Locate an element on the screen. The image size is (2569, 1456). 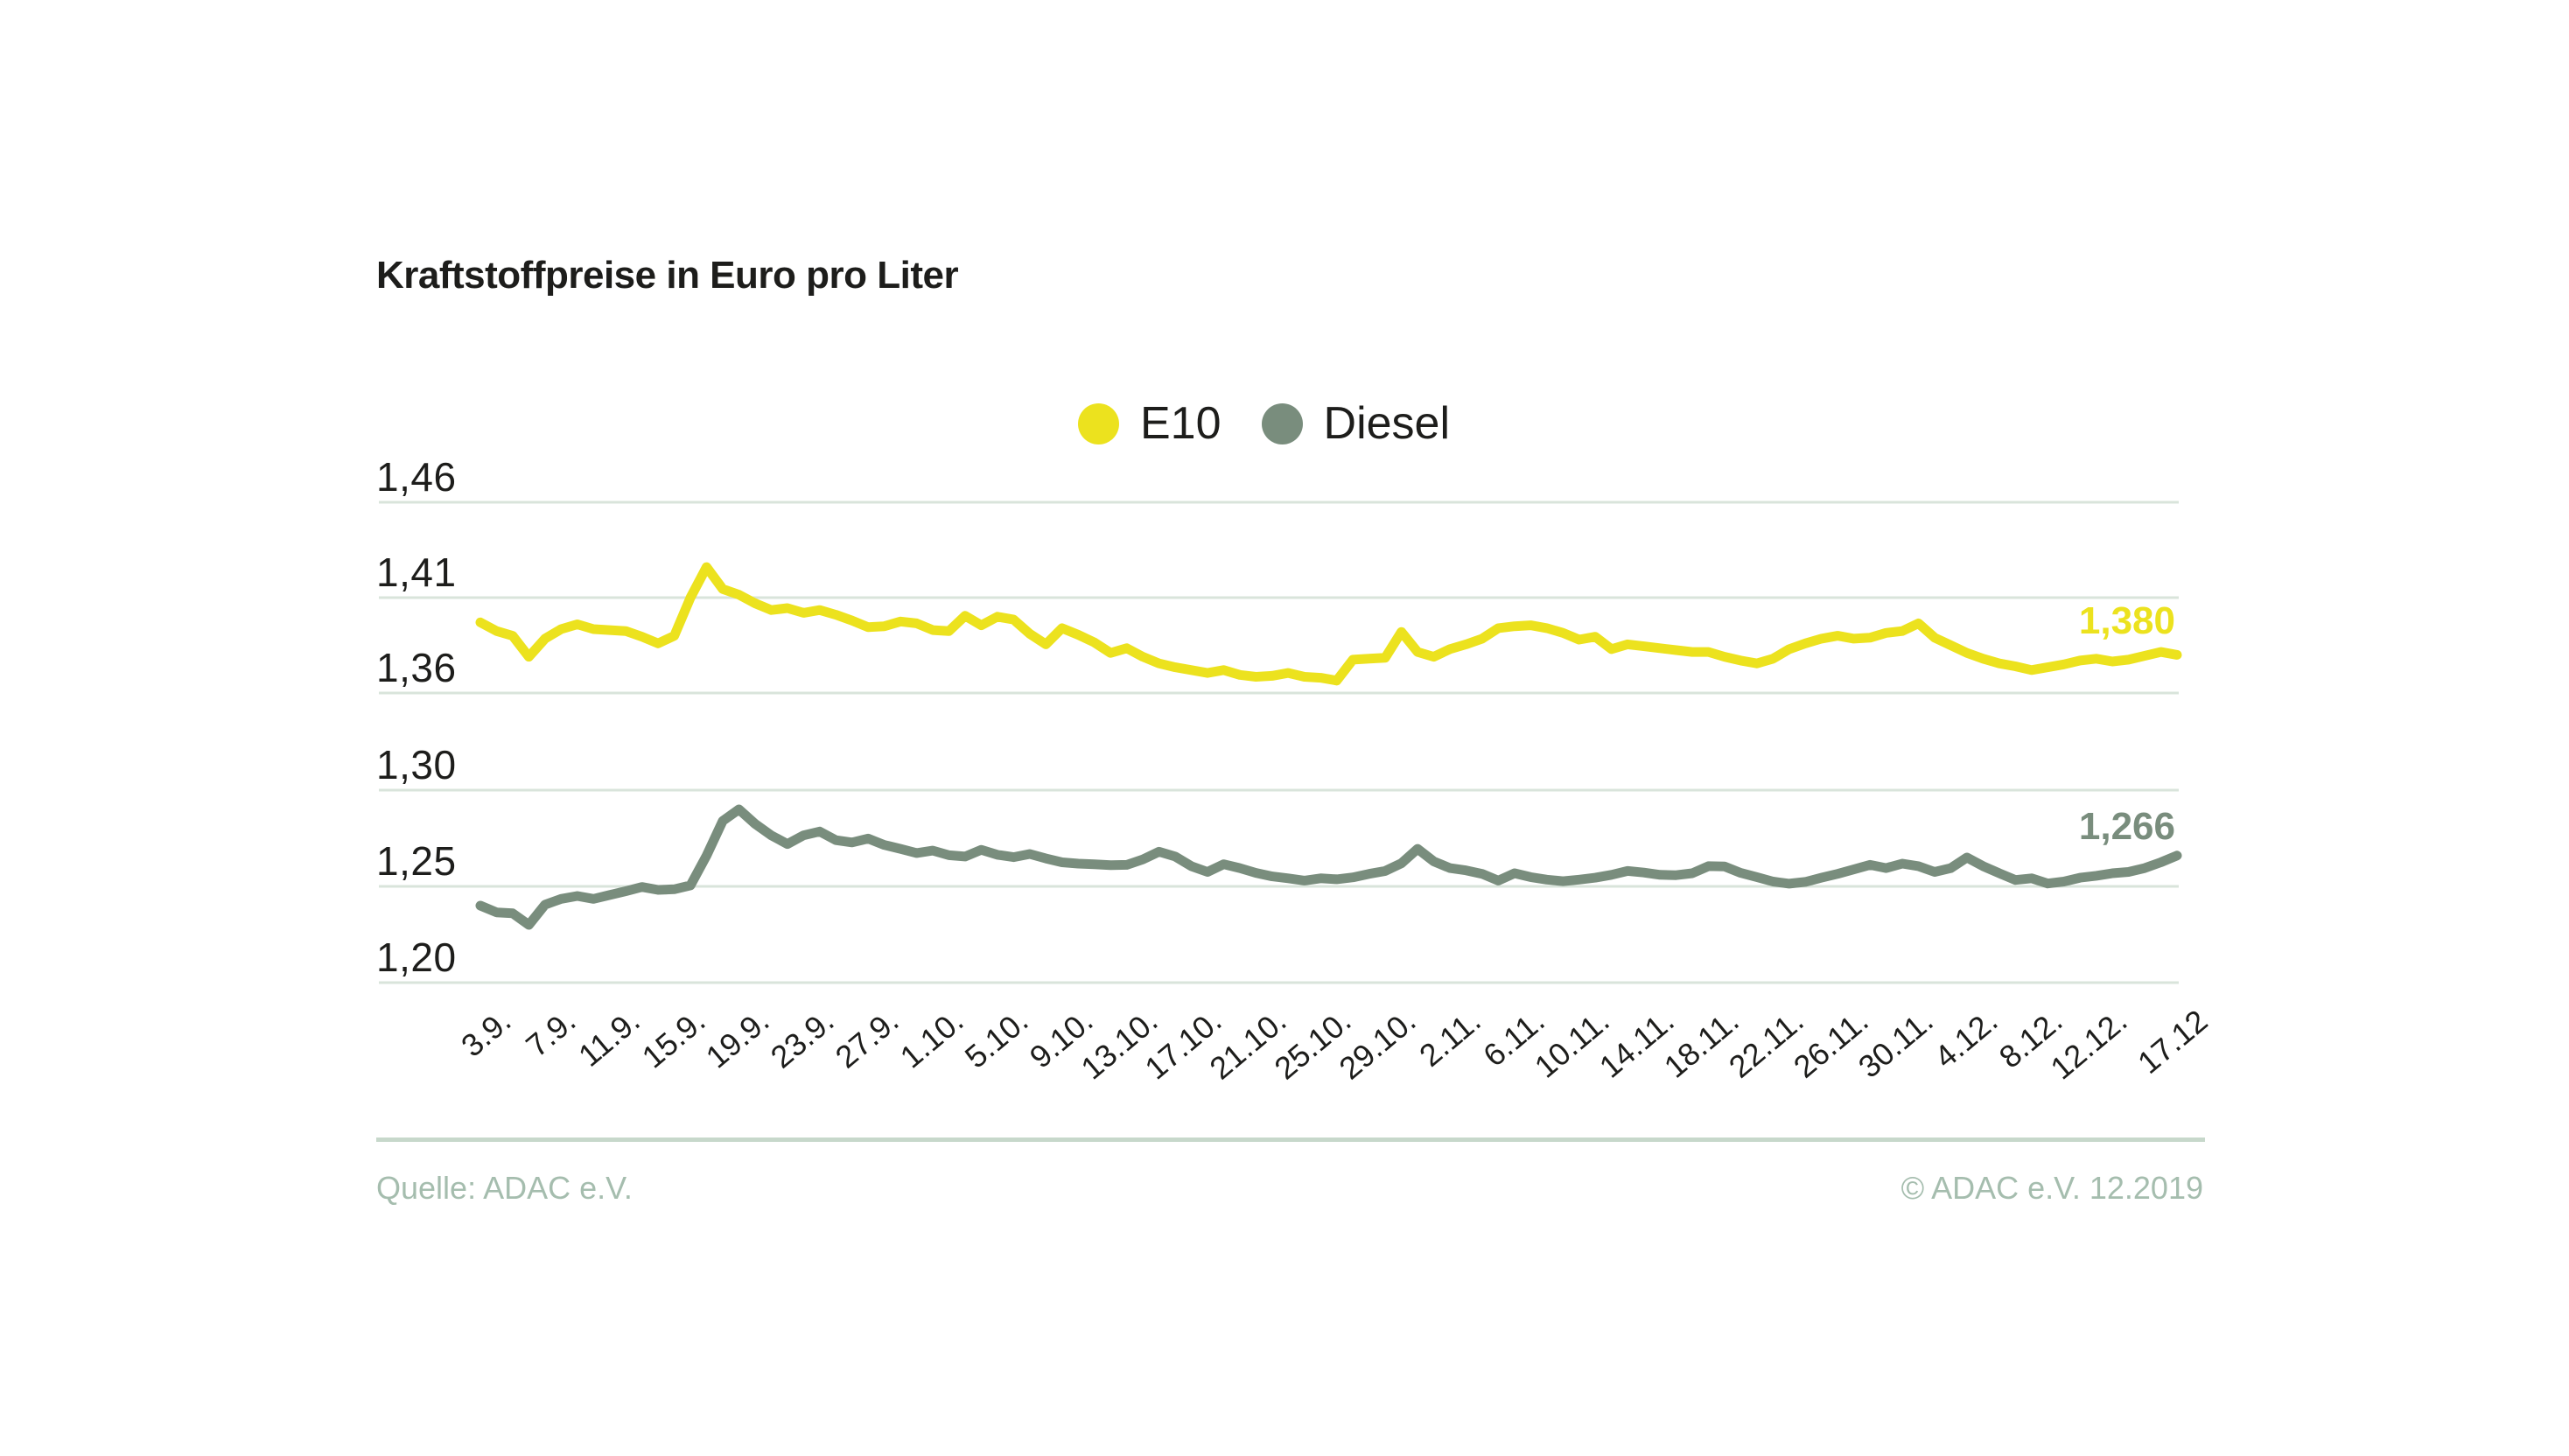
copyright-text: © ADAC e.V. 12.2019 is located at coordinates (2051, 1188).